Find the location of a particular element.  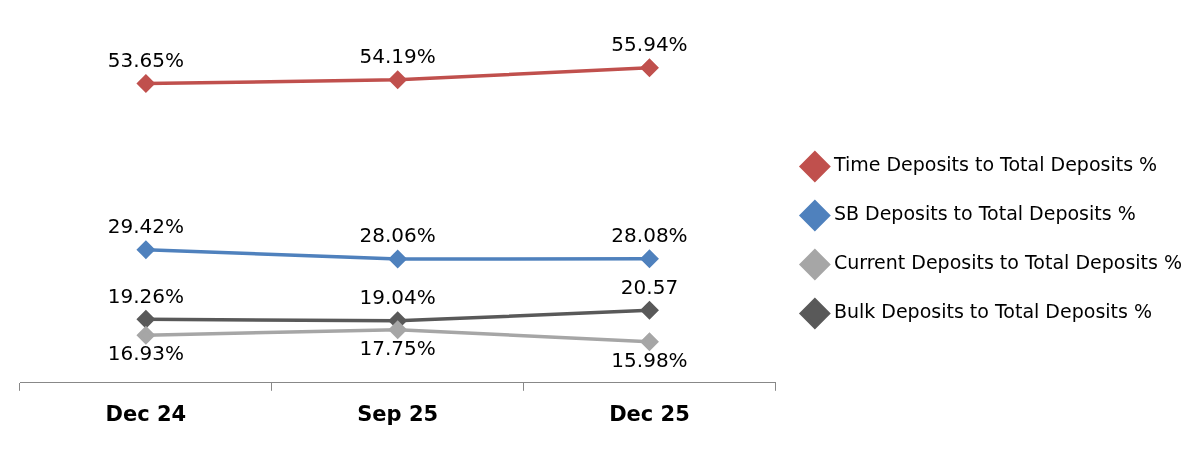

data-label: 54.19% is located at coordinates (397, 56).